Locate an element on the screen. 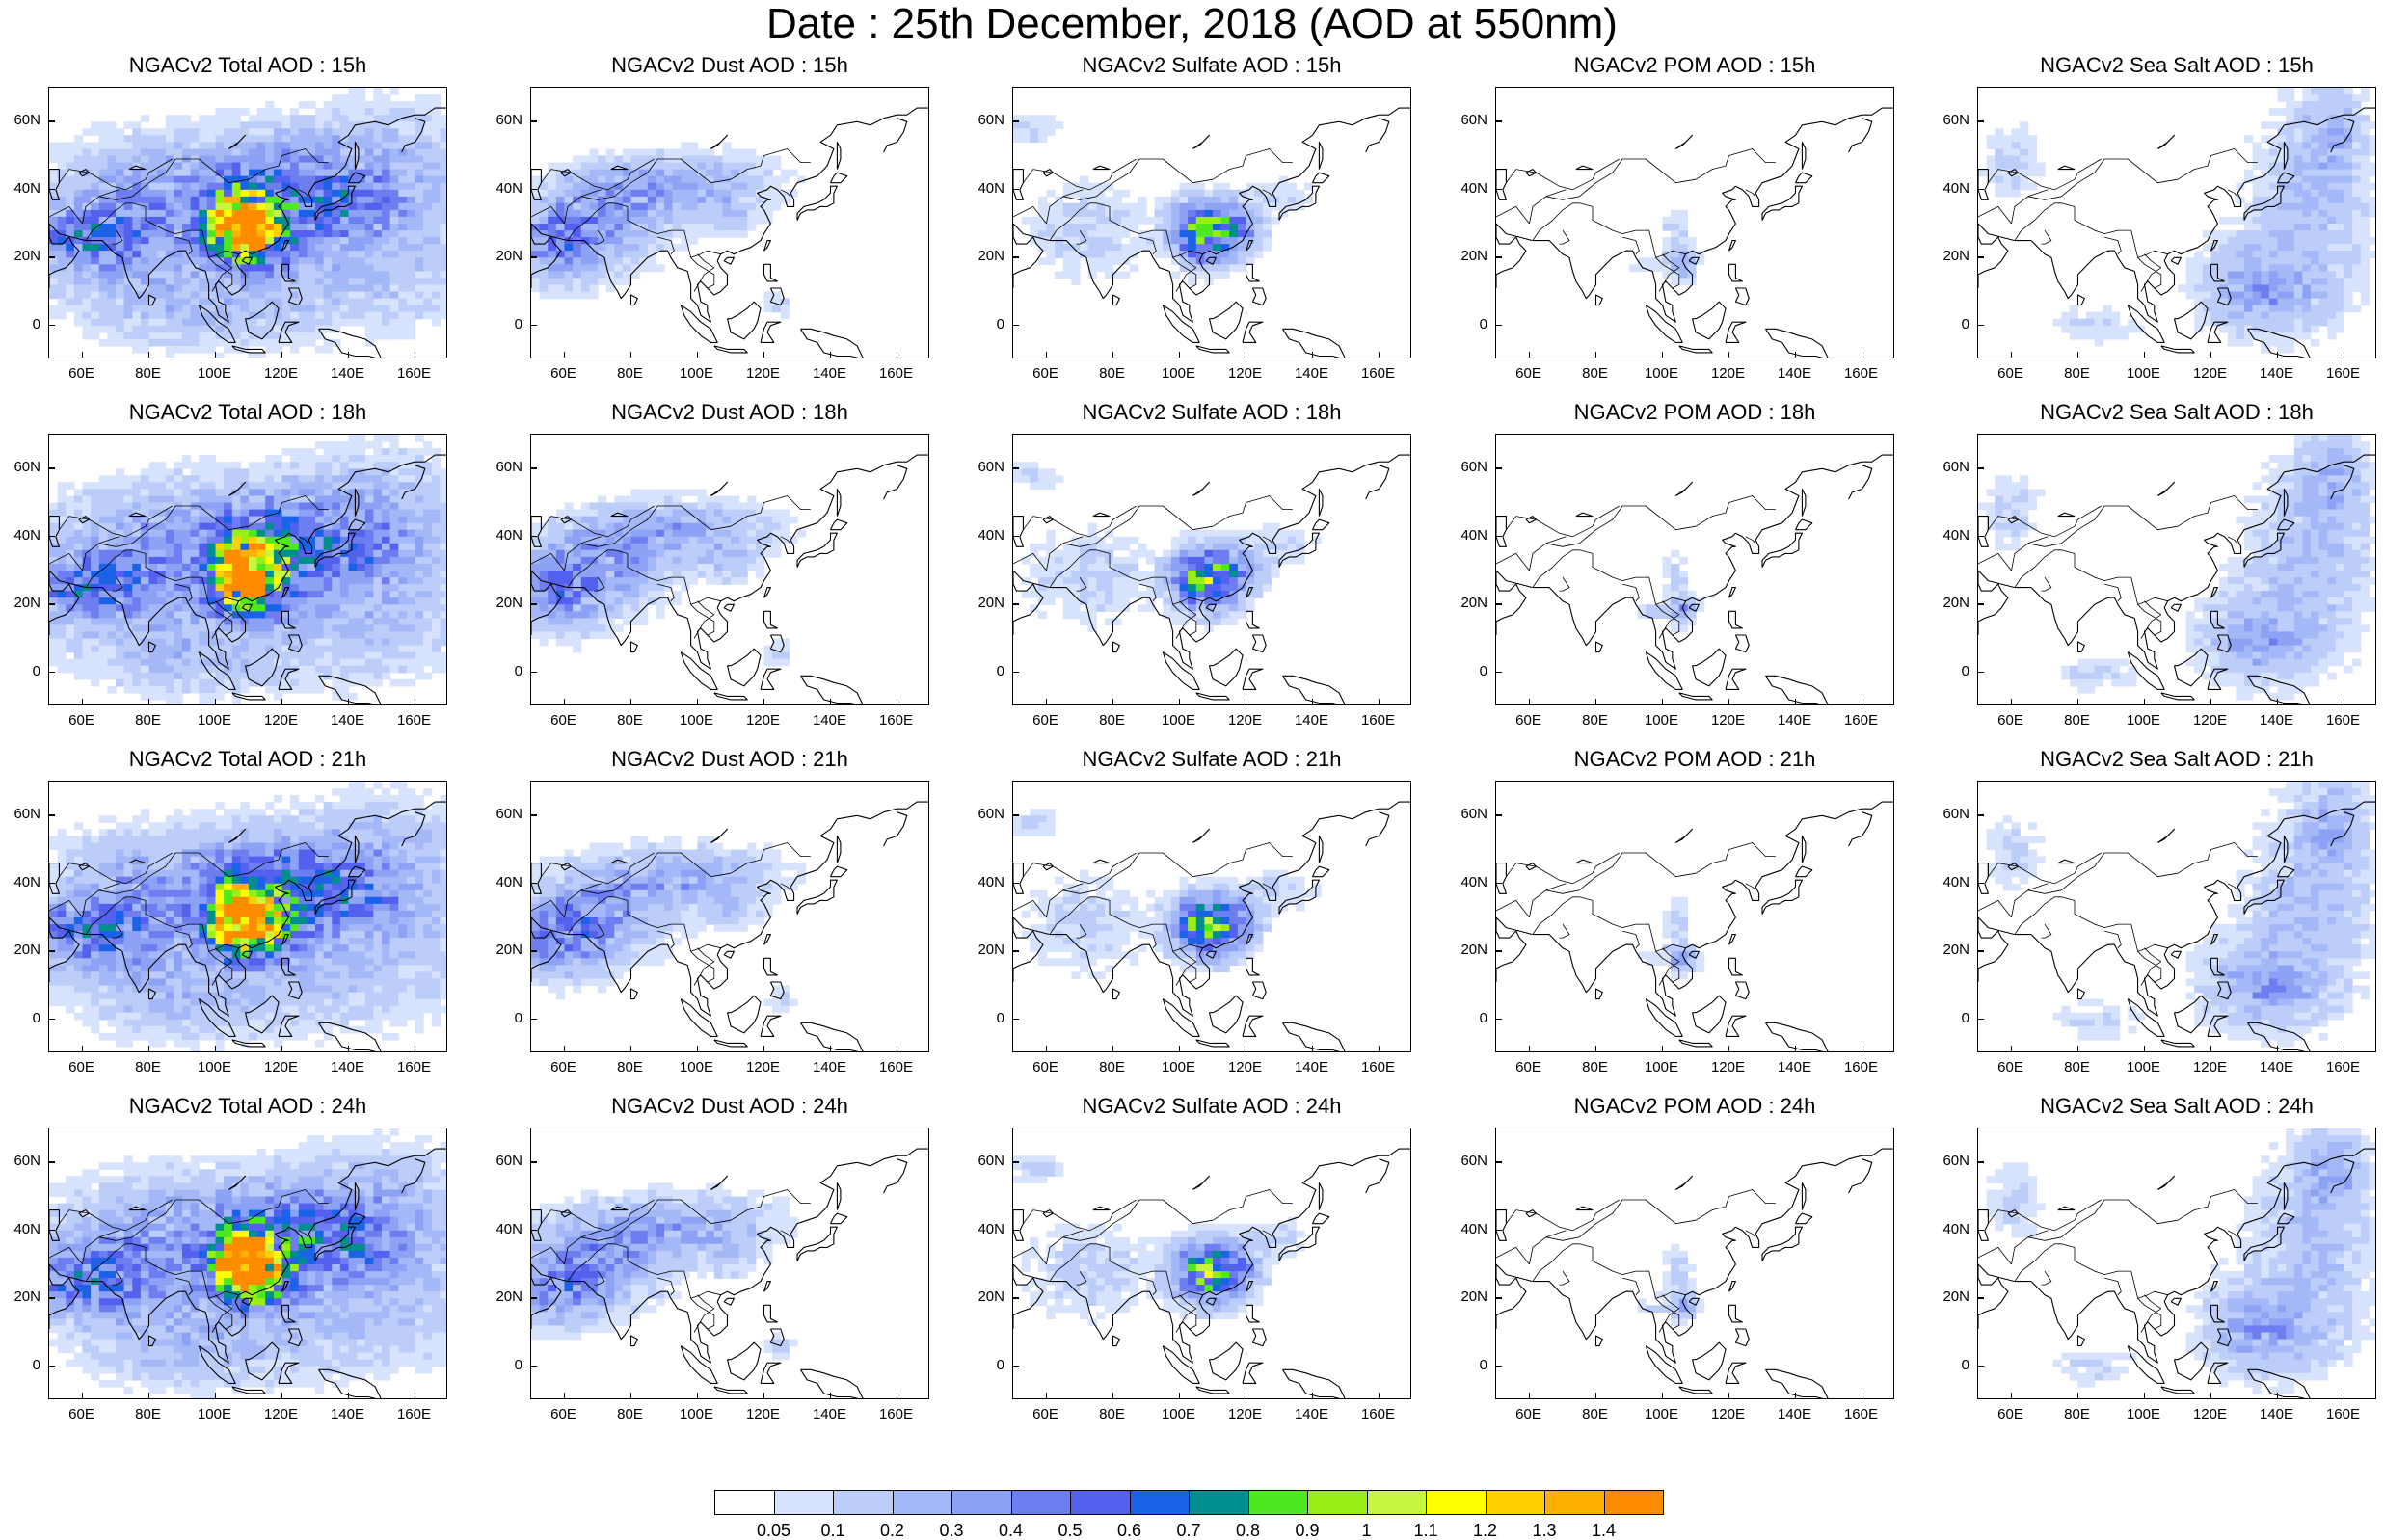 The image size is (2384, 1540). coastline is located at coordinates (1664, 324).